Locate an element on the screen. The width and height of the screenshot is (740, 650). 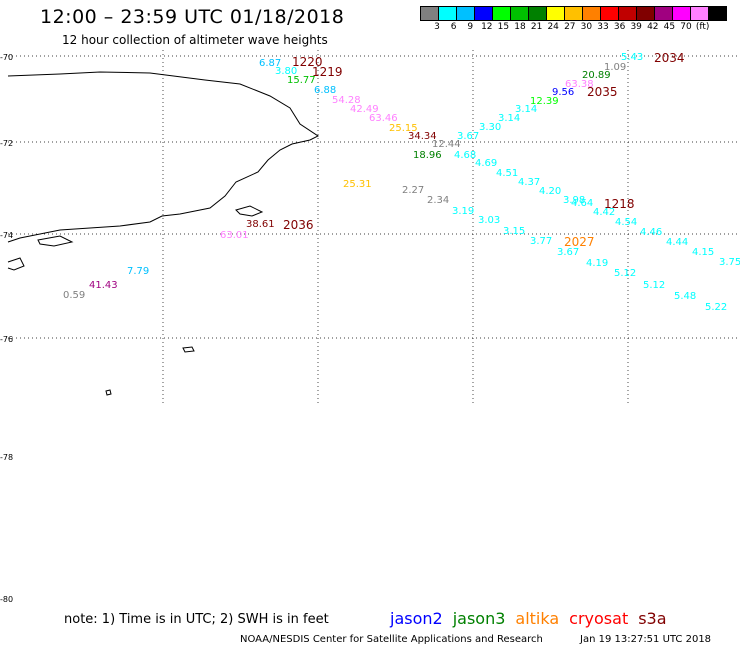
latitude-label: -72 is located at coordinates (6, 143).